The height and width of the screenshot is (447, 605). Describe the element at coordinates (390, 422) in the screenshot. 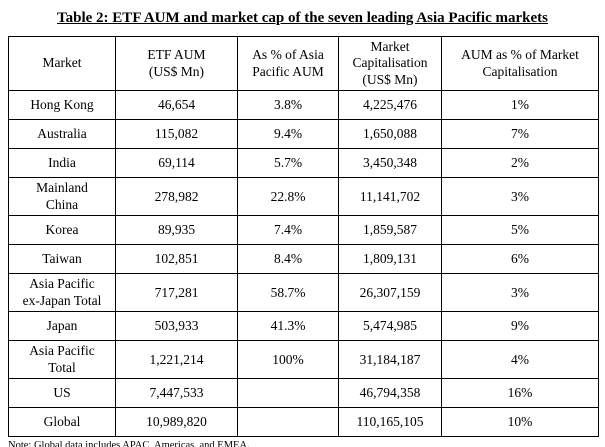

I see `cell-market-cap: 110,165,105` at that location.